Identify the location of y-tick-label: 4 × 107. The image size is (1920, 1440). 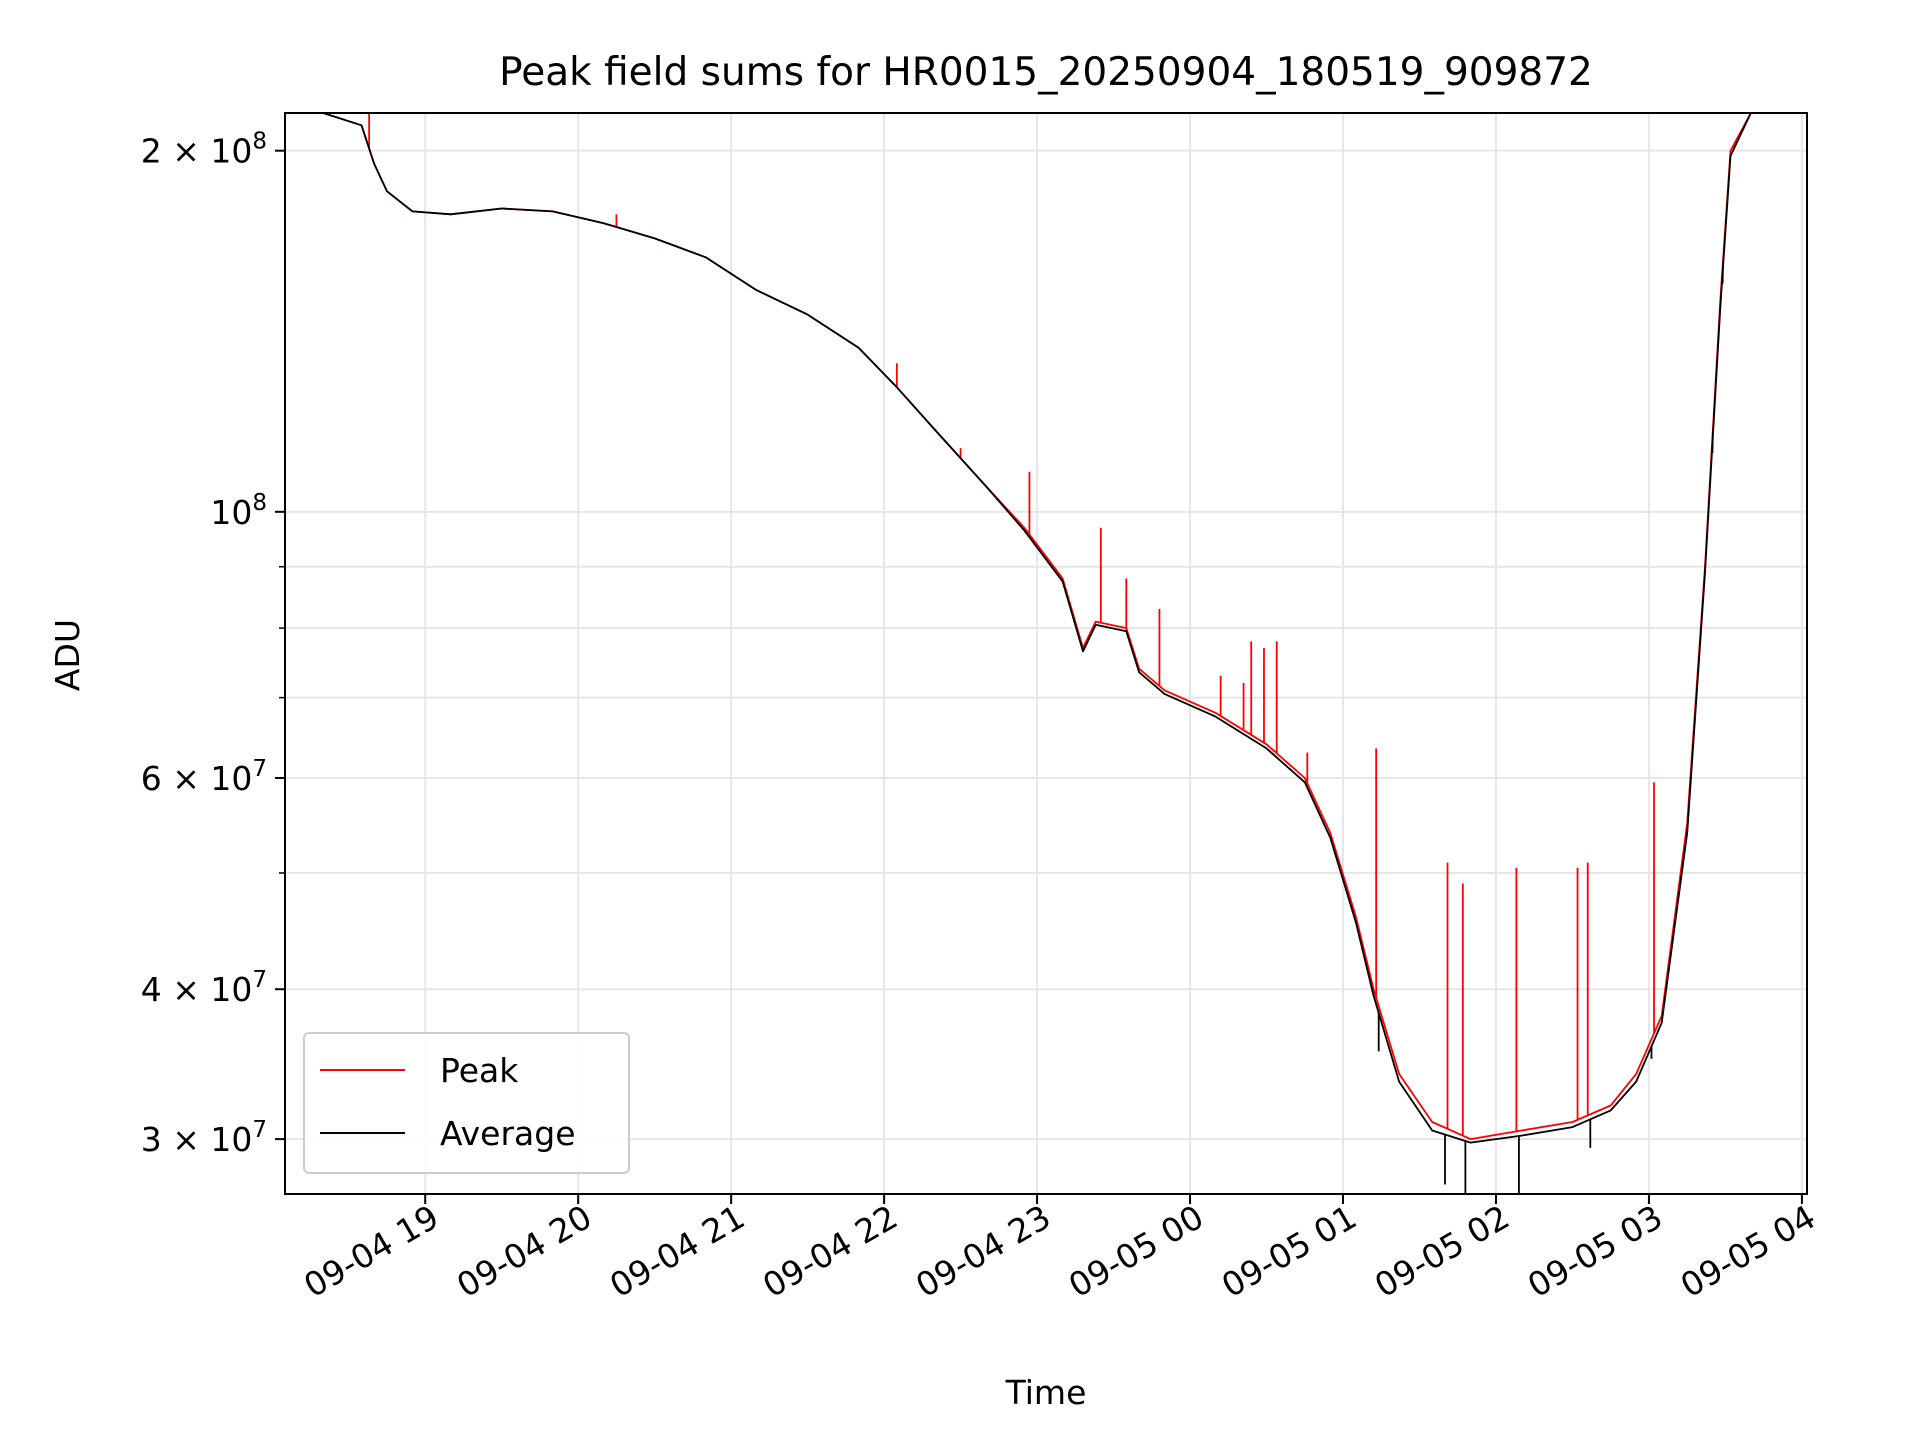
(204, 988).